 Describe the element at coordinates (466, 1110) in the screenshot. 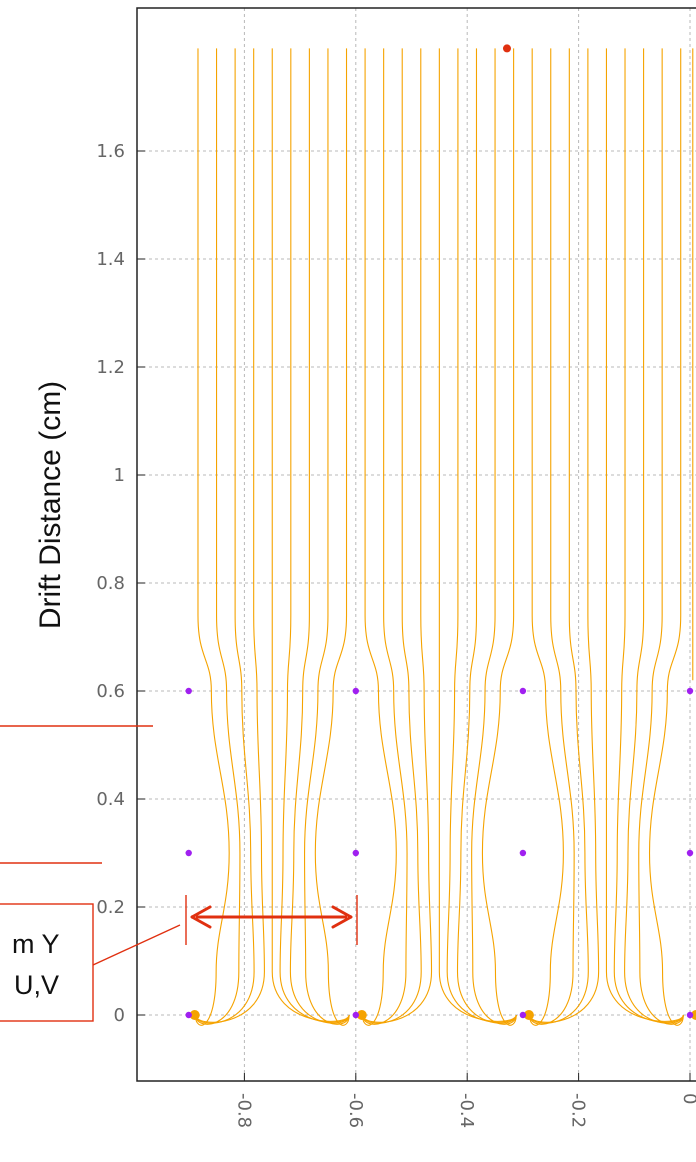

I see `x-tick-label: -0.4` at that location.